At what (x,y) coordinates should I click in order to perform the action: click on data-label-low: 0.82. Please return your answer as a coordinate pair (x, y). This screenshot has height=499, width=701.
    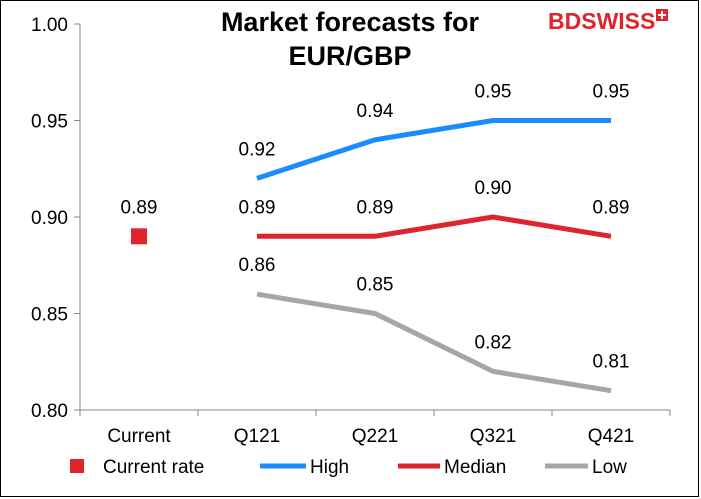
    Looking at the image, I should click on (493, 342).